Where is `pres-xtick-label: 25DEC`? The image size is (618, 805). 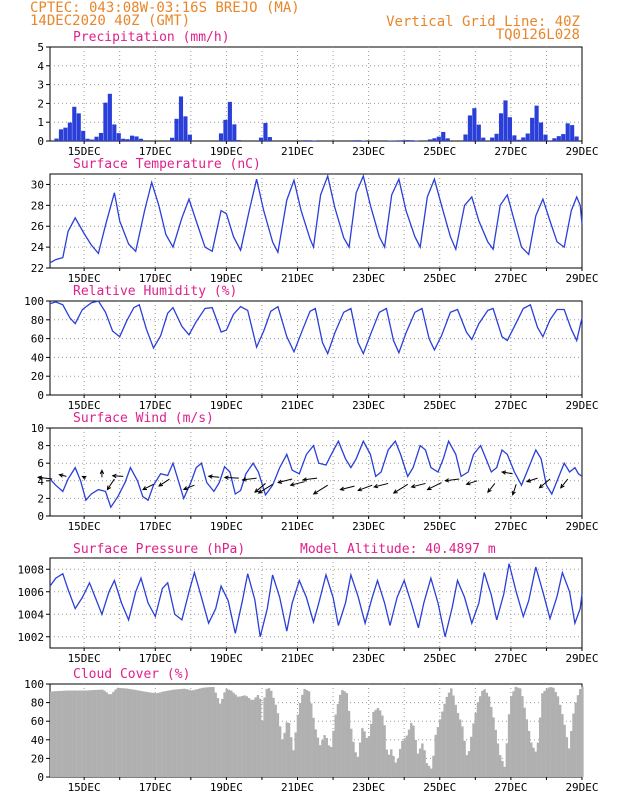
pres-xtick-label: 25DEC is located at coordinates (439, 658).